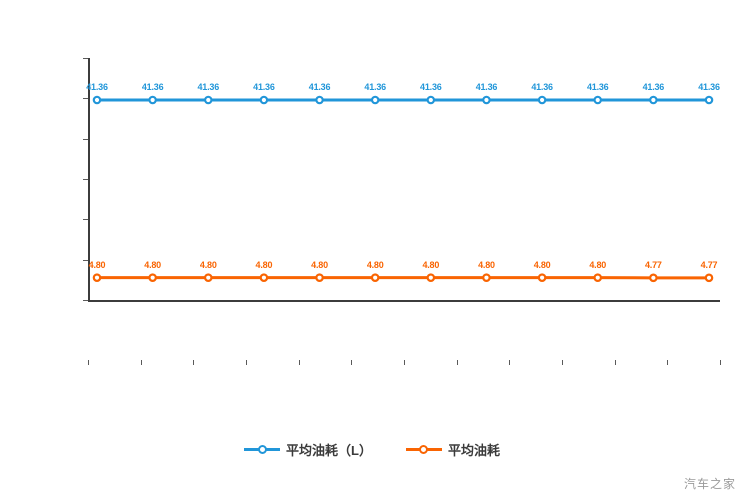 This screenshot has height=496, width=744. What do you see at coordinates (709, 484) in the screenshot?
I see `watermark: 汽车之家` at bounding box center [709, 484].